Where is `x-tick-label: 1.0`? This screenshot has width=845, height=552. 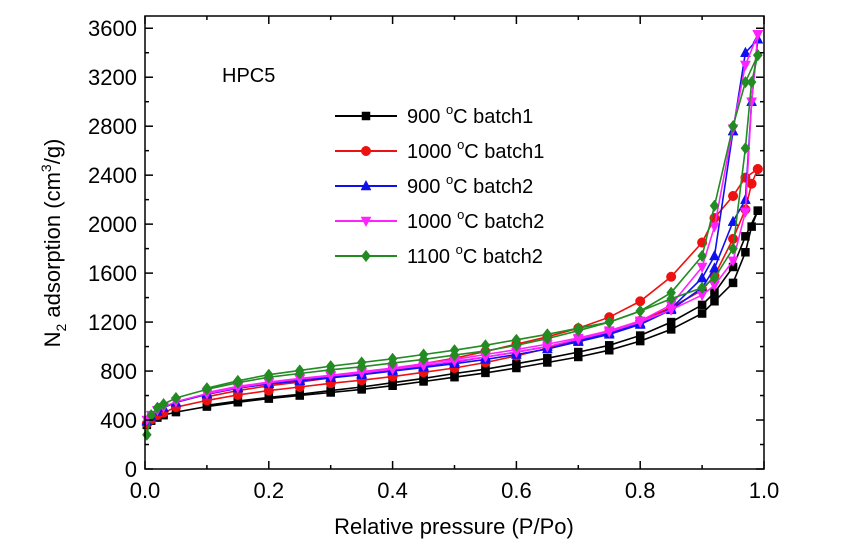 x-tick-label: 1.0 is located at coordinates (764, 490).